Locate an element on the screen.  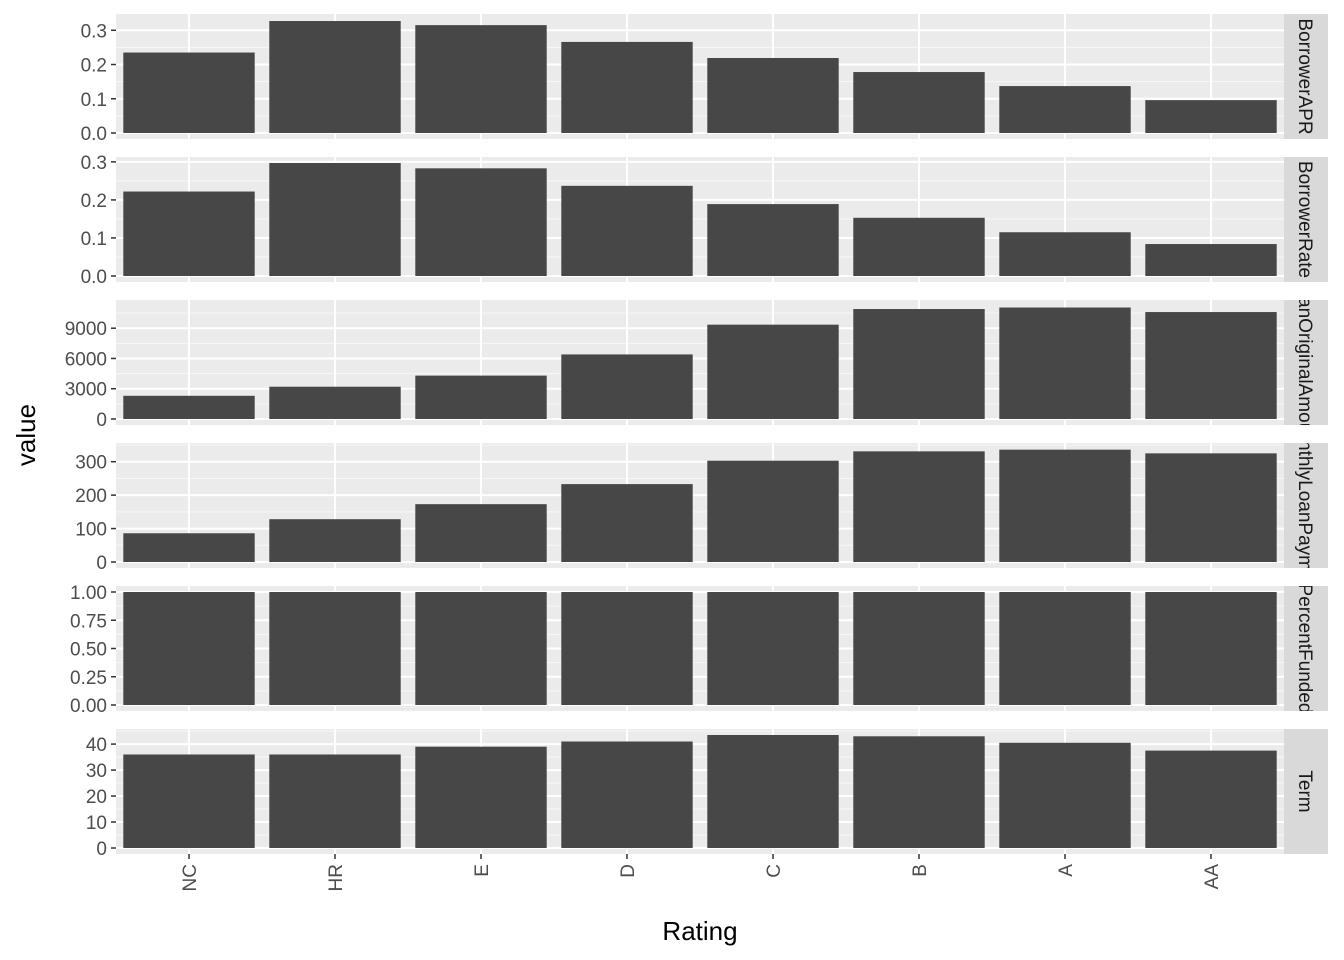
x-tick-label: B is located at coordinates (920, 870).